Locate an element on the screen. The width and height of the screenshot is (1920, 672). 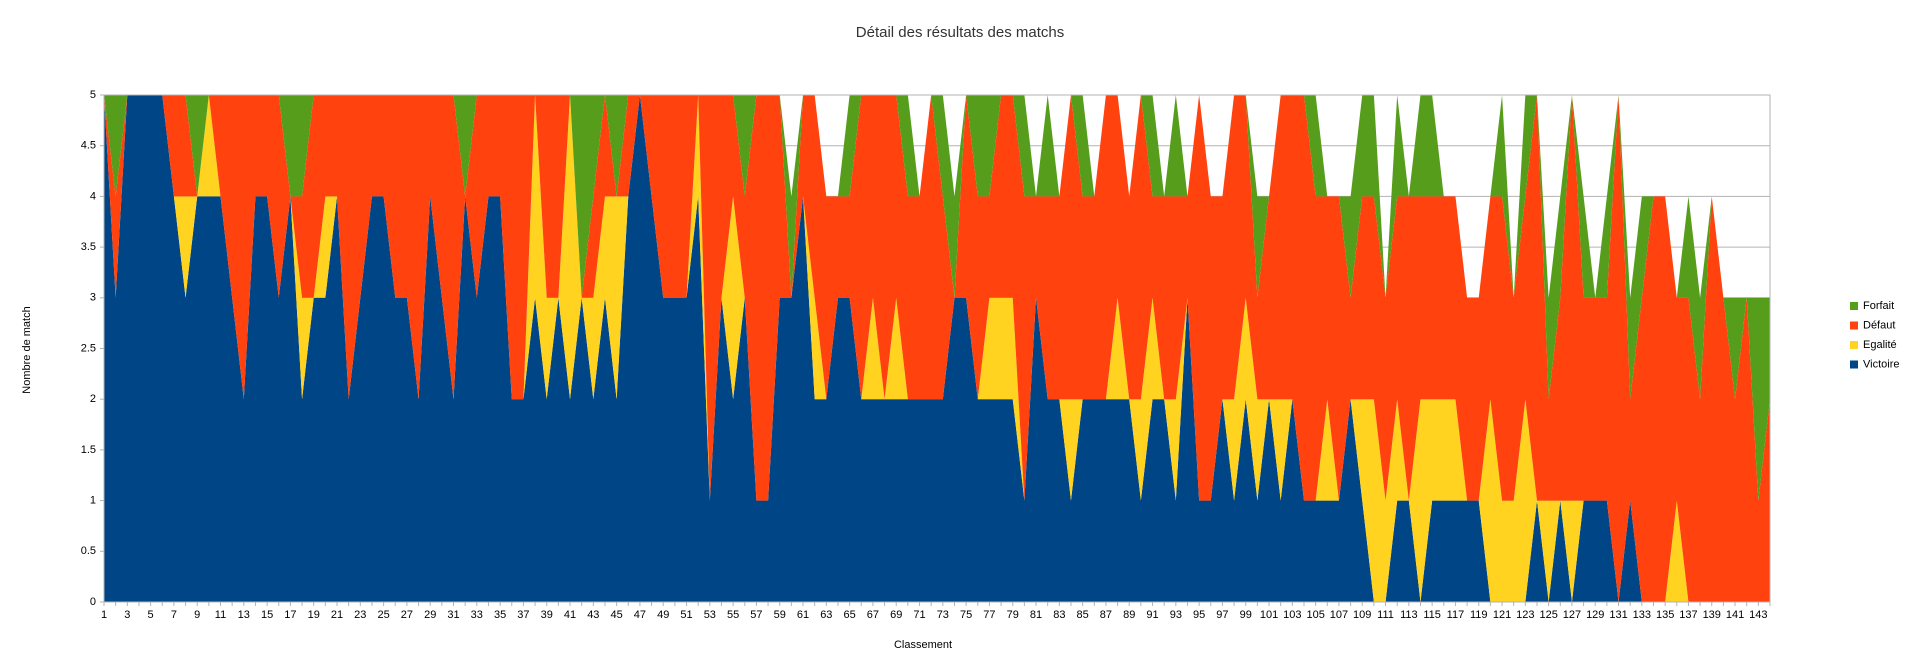
x-tick-label: 67 is located at coordinates (873, 615).